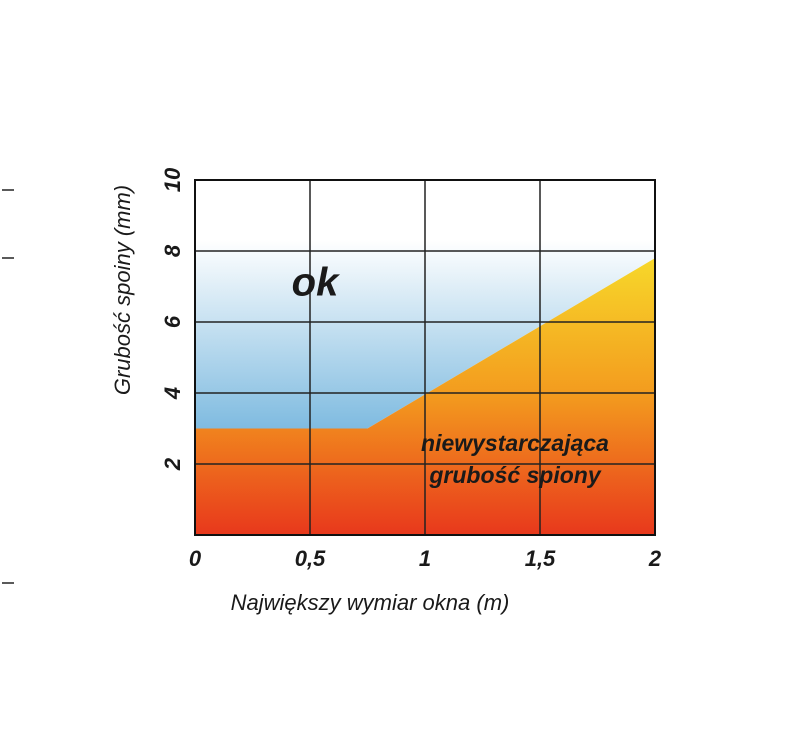 Image resolution: width=787 pixels, height=744 pixels. What do you see at coordinates (172, 321) in the screenshot?
I see `y-tick-label: 6` at bounding box center [172, 321].